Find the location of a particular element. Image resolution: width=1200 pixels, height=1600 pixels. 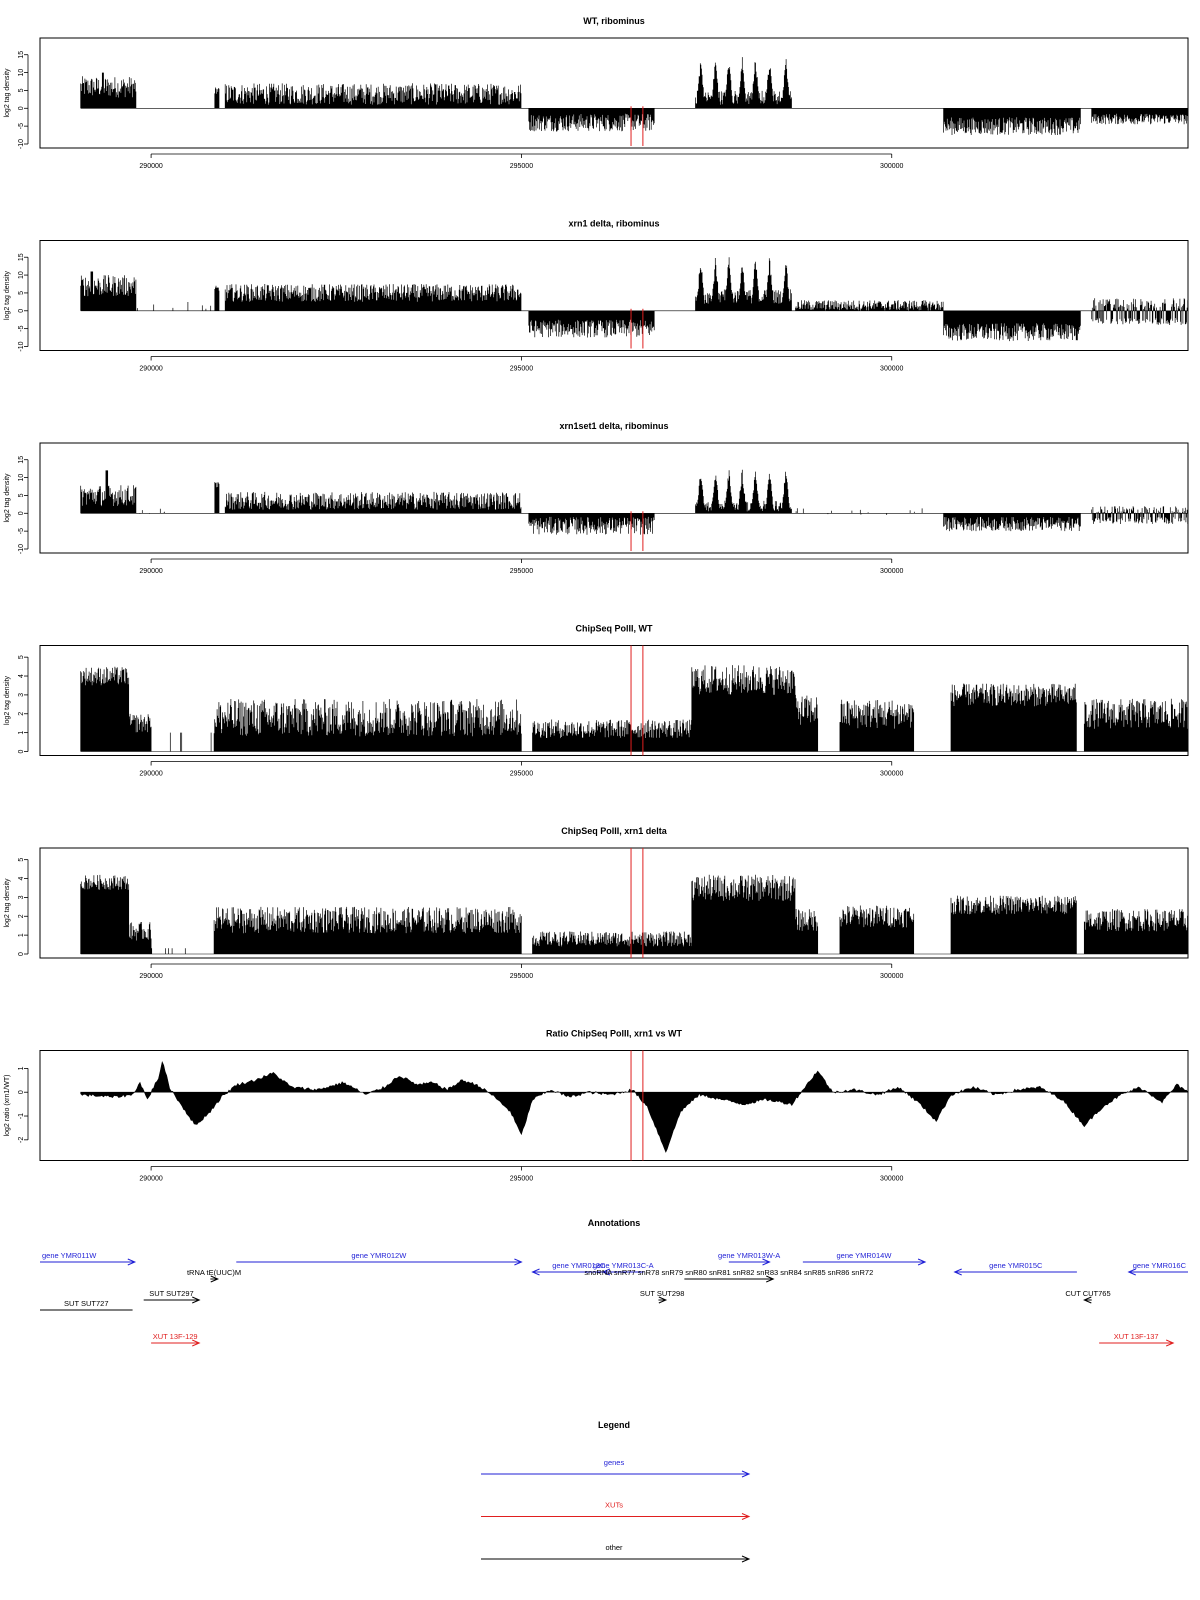

annotation-xut: XUT 13F-129 is located at coordinates (176, 1339).